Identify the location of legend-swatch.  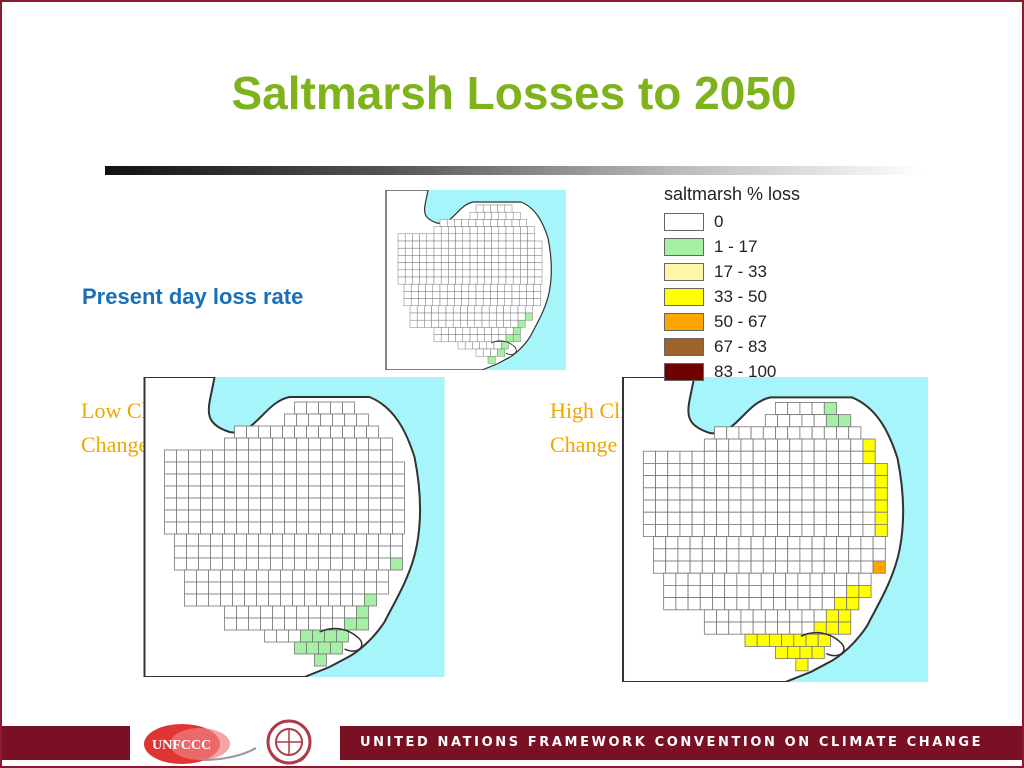
(684, 296).